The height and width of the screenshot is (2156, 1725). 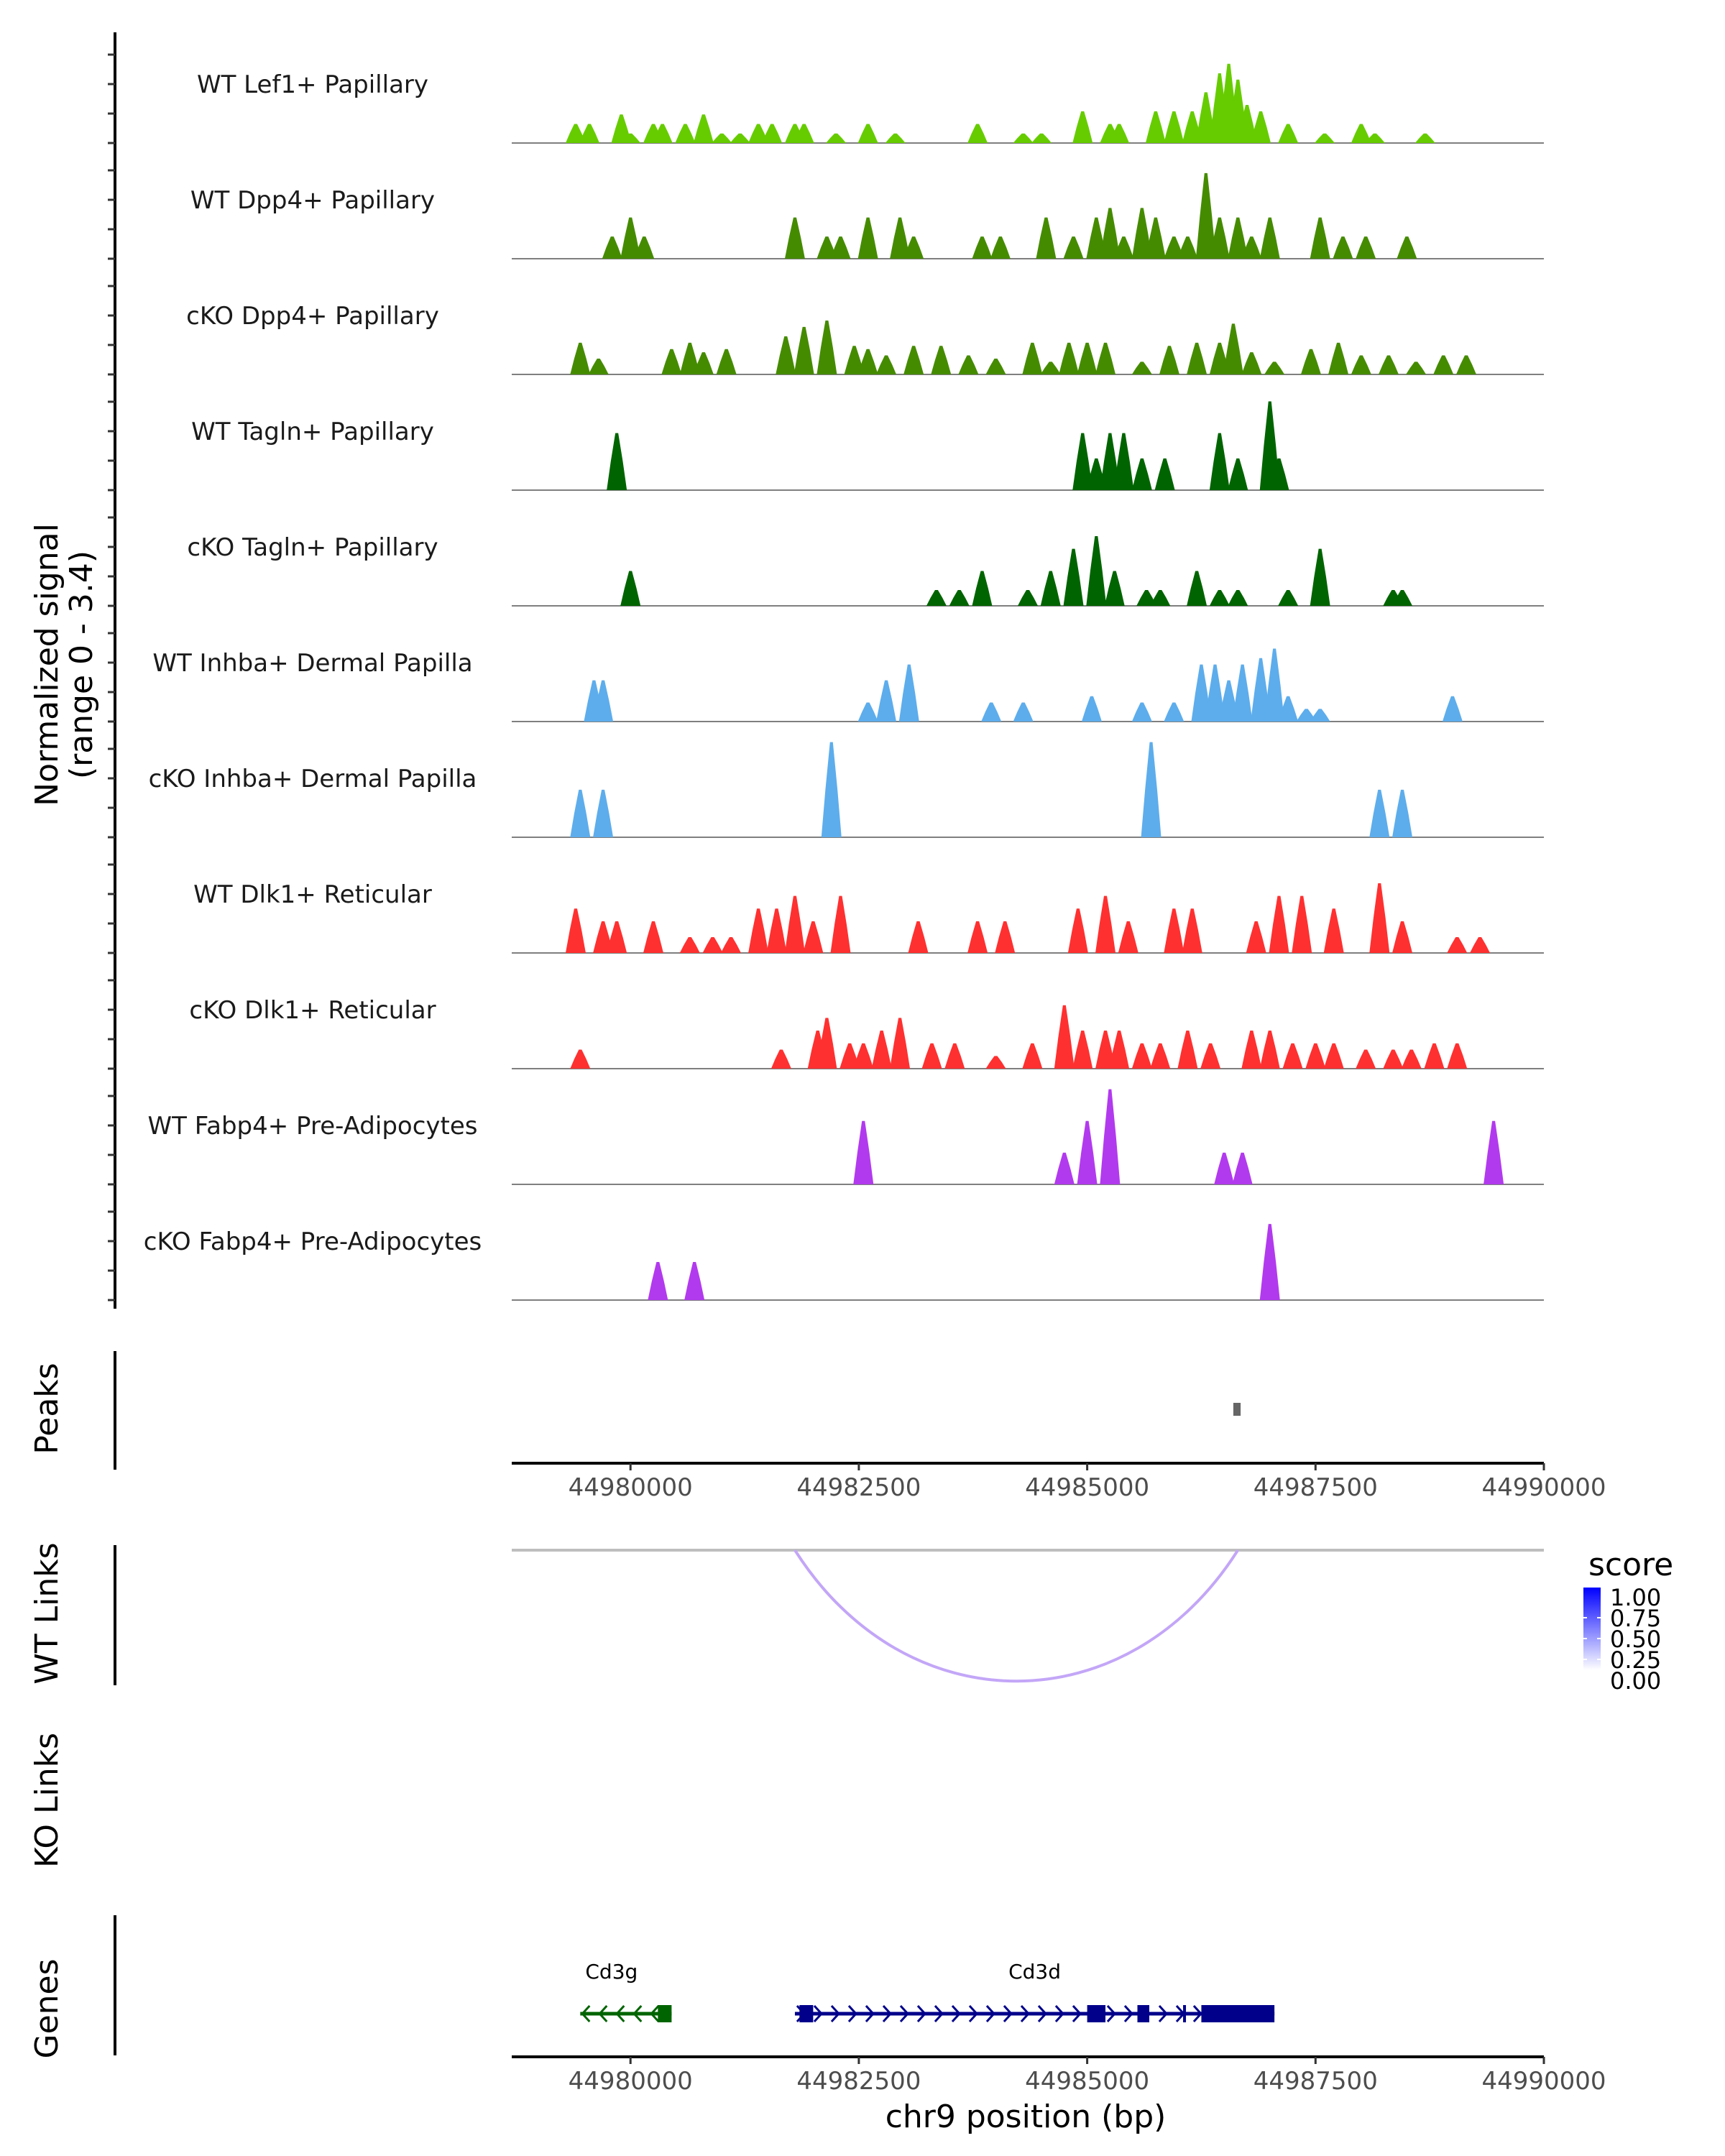 What do you see at coordinates (312, 894) in the screenshot?
I see `track-label: WT Dlk1+ Reticular` at bounding box center [312, 894].